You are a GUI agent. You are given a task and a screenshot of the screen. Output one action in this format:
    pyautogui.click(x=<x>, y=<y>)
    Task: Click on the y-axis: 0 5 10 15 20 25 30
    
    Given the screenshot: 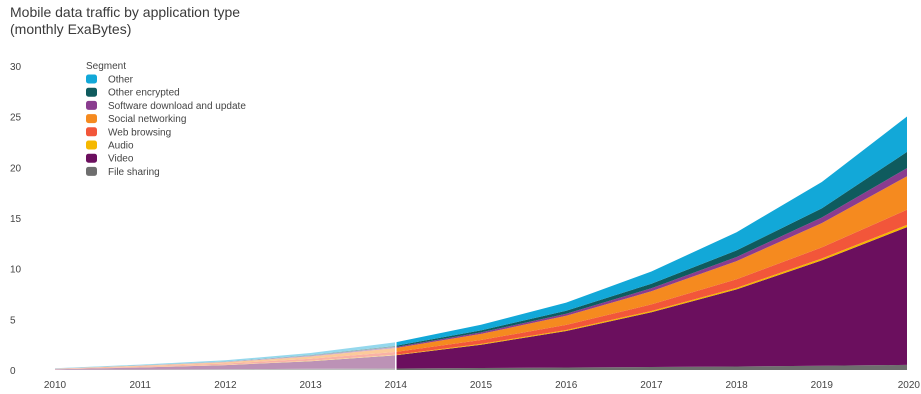 What is the action you would take?
    pyautogui.click(x=16, y=219)
    